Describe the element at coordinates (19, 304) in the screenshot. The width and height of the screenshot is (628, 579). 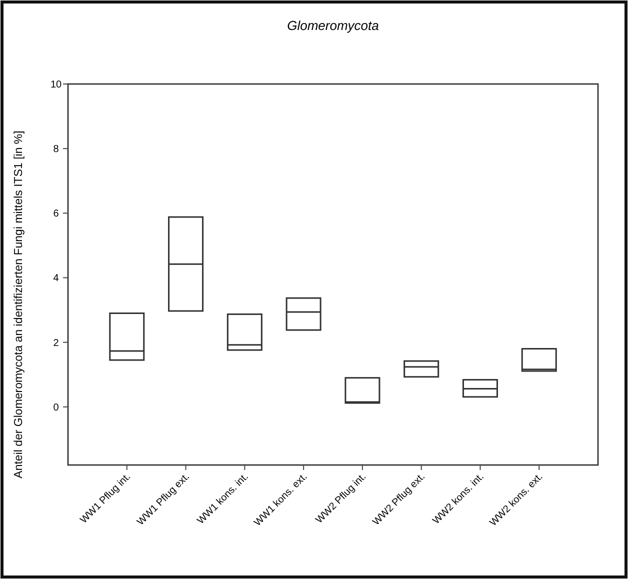
I see `y-axis-title: Anteil der Glomeromycota an identifizierten Fungi mittels ITS1 [in %]` at that location.